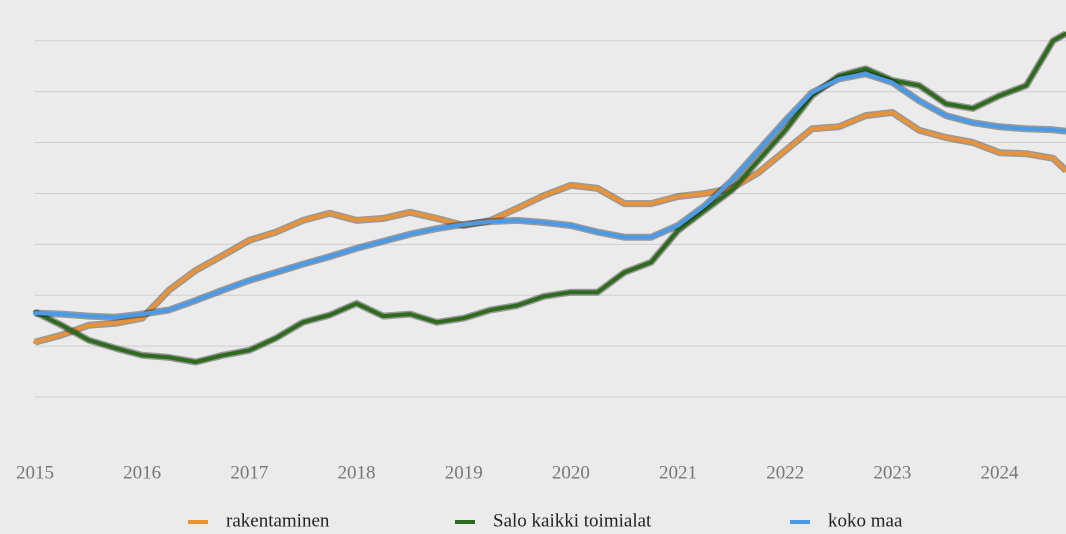  I want to click on x-tick-label: 2023, so click(892, 472).